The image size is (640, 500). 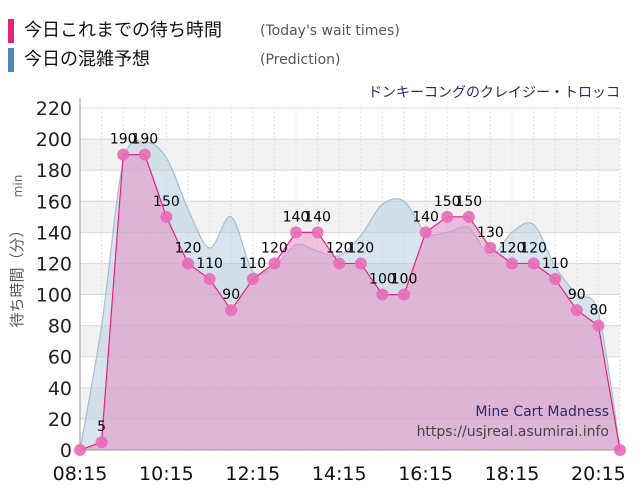 What do you see at coordinates (54, 171) in the screenshot?
I see `y-tick-label: 180` at bounding box center [54, 171].